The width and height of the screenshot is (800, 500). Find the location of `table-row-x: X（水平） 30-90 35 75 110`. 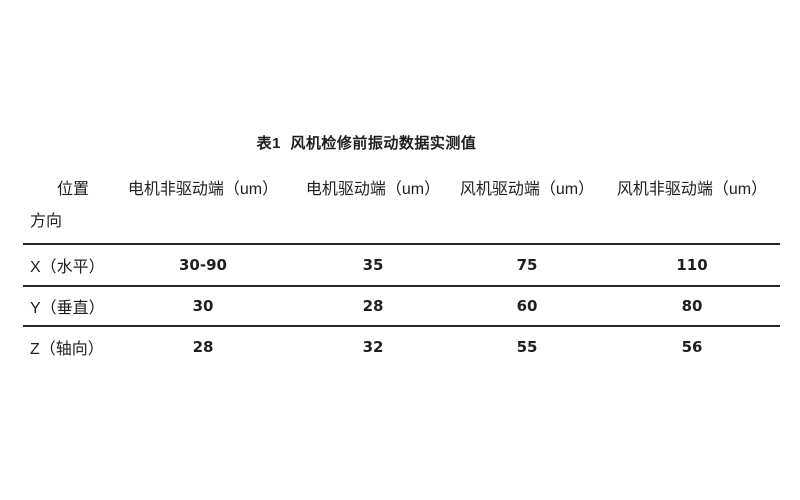

table-row-x: X（水平） 30-90 35 75 110 is located at coordinates (401, 266).